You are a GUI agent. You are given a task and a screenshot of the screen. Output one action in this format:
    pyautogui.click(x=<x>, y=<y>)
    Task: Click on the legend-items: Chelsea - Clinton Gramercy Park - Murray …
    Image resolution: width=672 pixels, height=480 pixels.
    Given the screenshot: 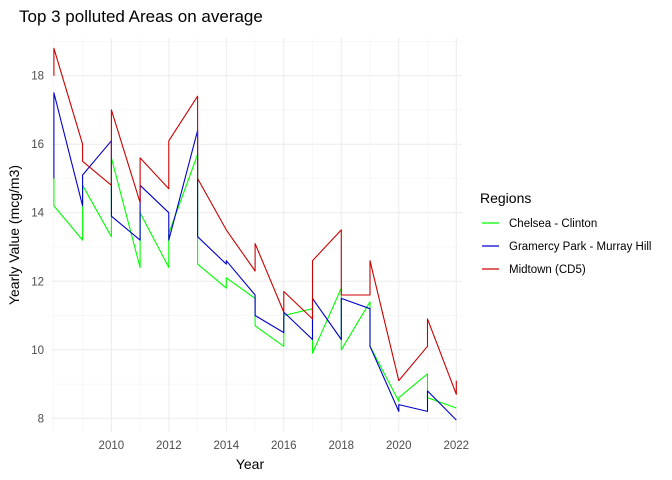 What is the action you would take?
    pyautogui.click(x=566, y=247)
    